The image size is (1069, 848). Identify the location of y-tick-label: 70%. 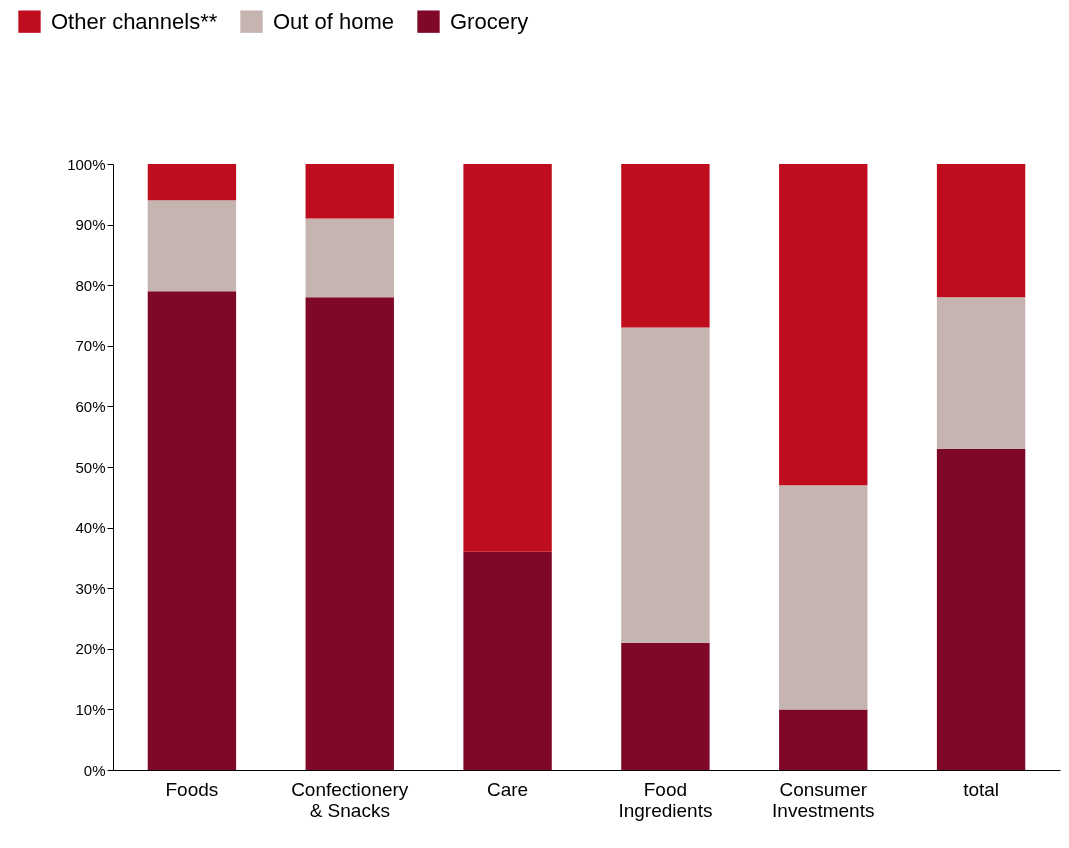
(90, 346).